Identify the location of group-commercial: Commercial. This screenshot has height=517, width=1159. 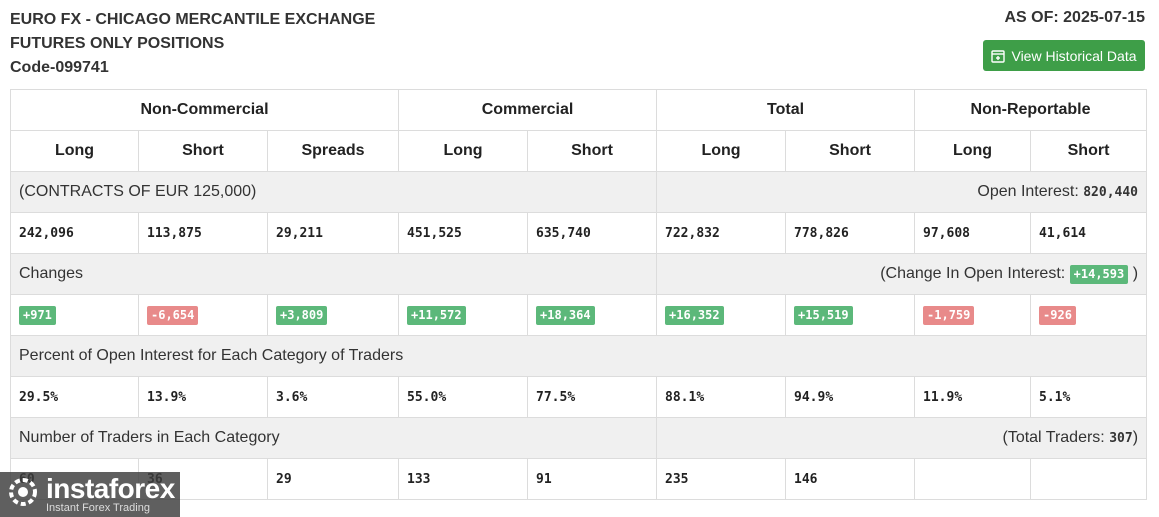
(528, 110).